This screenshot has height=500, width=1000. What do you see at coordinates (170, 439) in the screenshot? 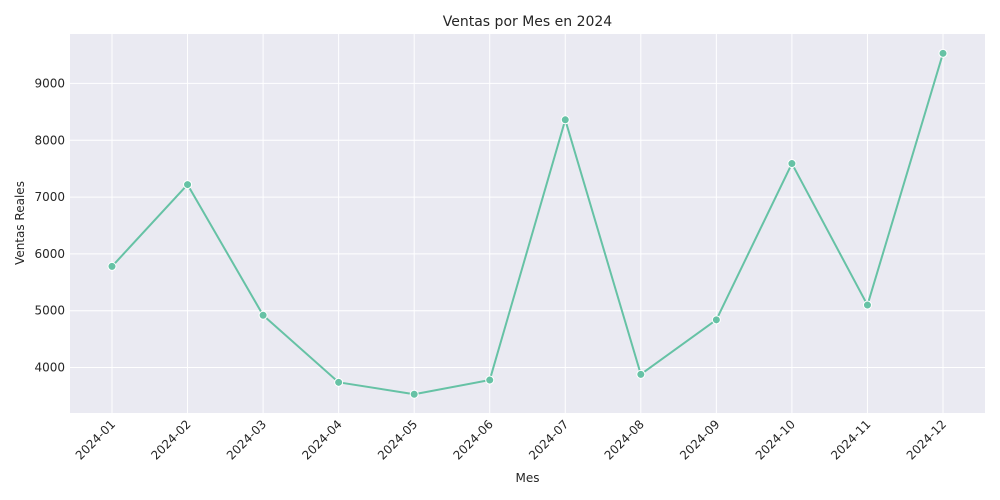
I see `x-tick-label: 2024-02` at bounding box center [170, 439].